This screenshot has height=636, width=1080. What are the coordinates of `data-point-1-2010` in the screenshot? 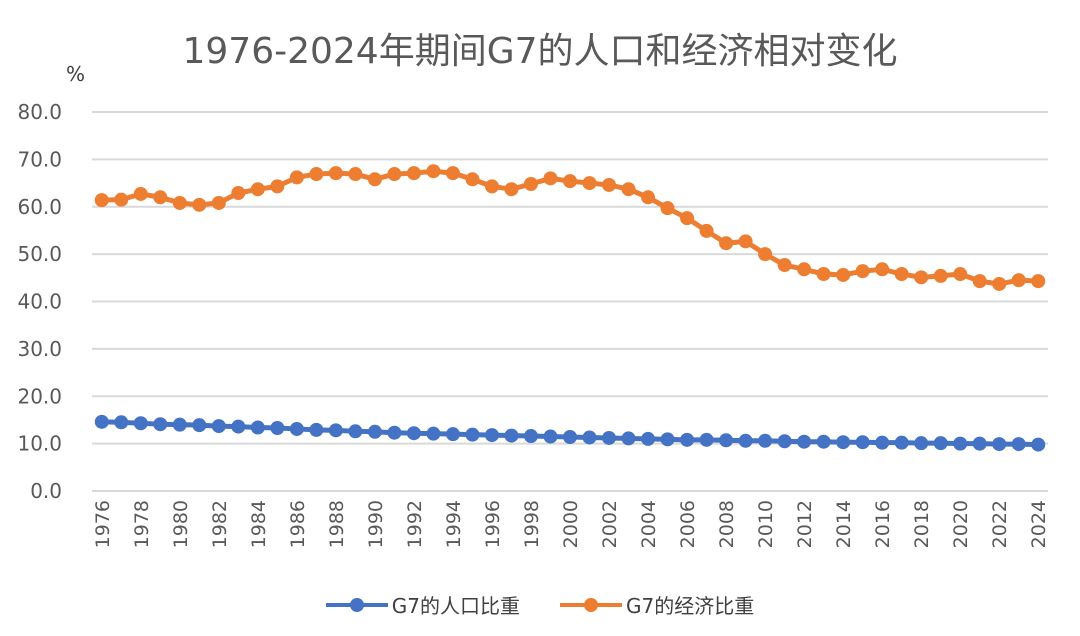 It's located at (765, 254).